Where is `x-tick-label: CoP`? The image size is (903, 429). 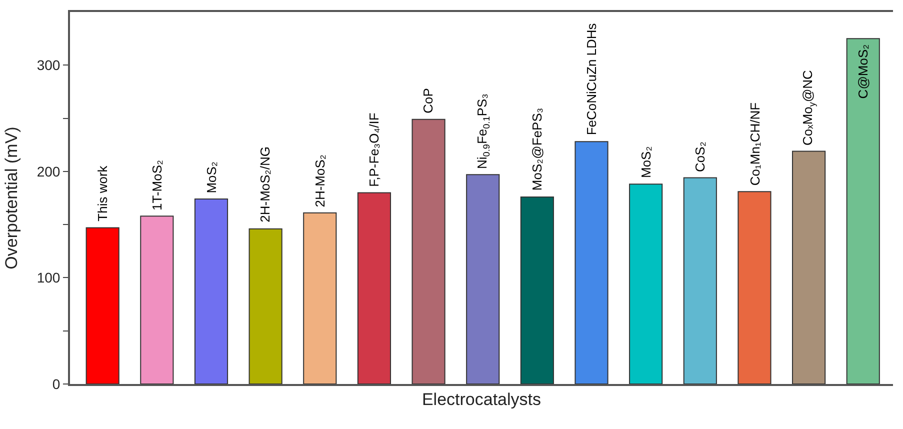 x-tick-label: CoP is located at coordinates (428, 101).